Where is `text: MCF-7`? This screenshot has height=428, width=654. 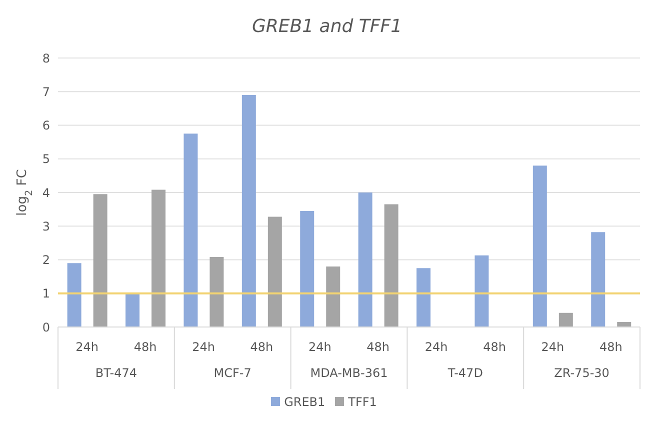 text: MCF-7 is located at coordinates (233, 373).